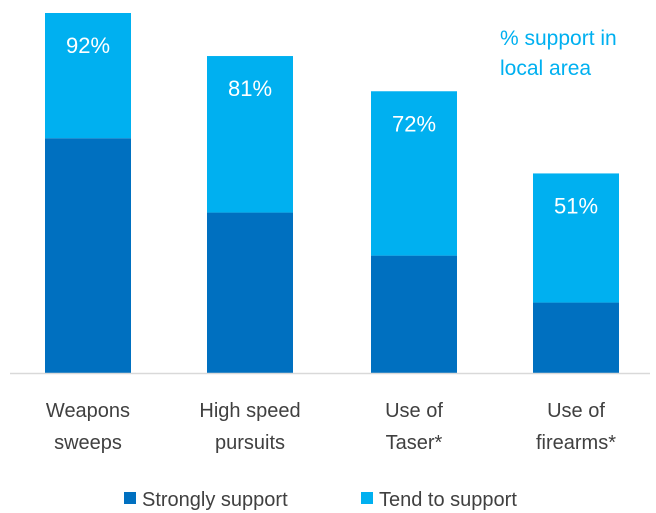  Describe the element at coordinates (576, 427) in the screenshot. I see `category-label-3: Use of firearms*` at that location.